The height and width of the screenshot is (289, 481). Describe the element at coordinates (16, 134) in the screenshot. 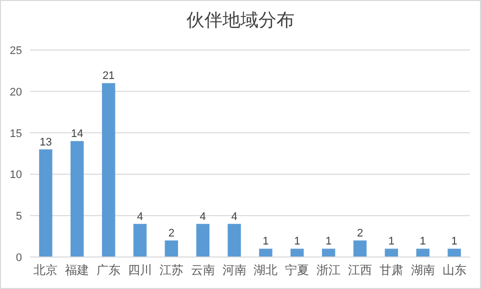

I see `y-tick-label: 15` at that location.